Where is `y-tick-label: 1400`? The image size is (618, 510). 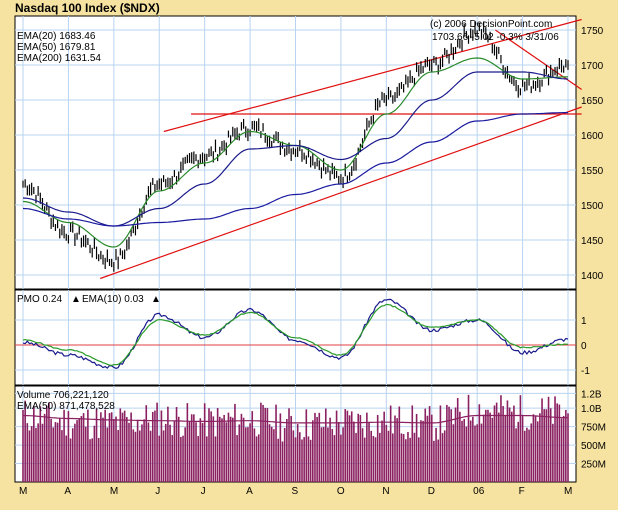 y-tick-label: 1400 is located at coordinates (592, 276).